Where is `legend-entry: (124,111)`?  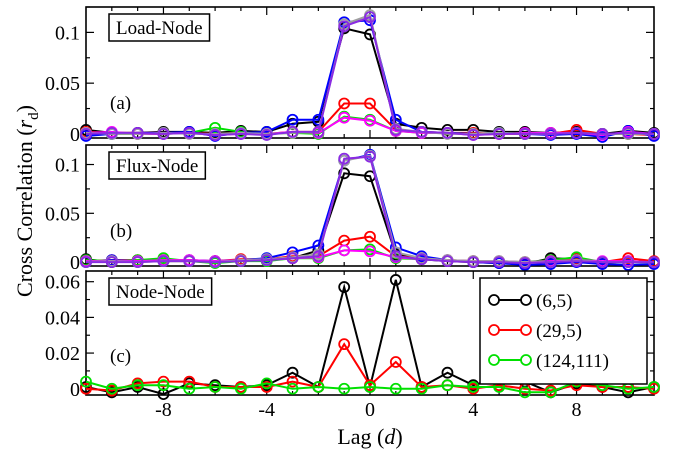 legend-entry: (124,111) is located at coordinates (548, 361).